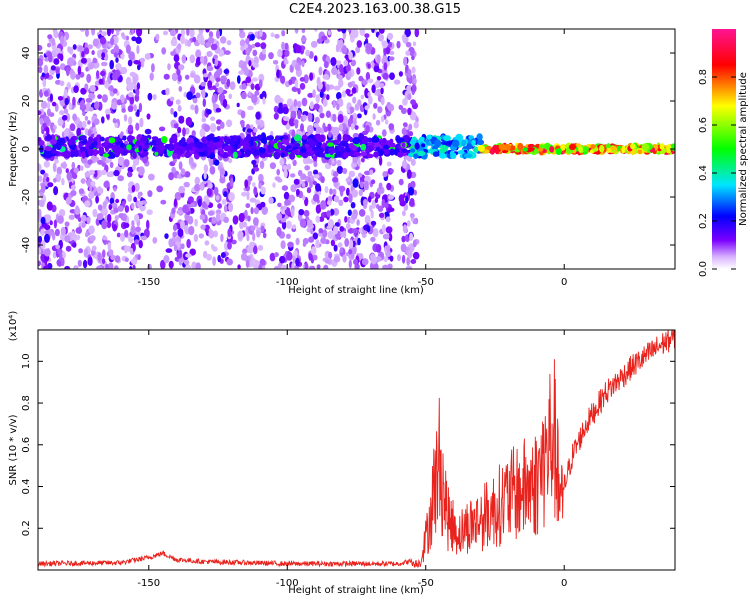  Describe the element at coordinates (26, 487) in the screenshot. I see `y-tick-label: 0.4` at that location.